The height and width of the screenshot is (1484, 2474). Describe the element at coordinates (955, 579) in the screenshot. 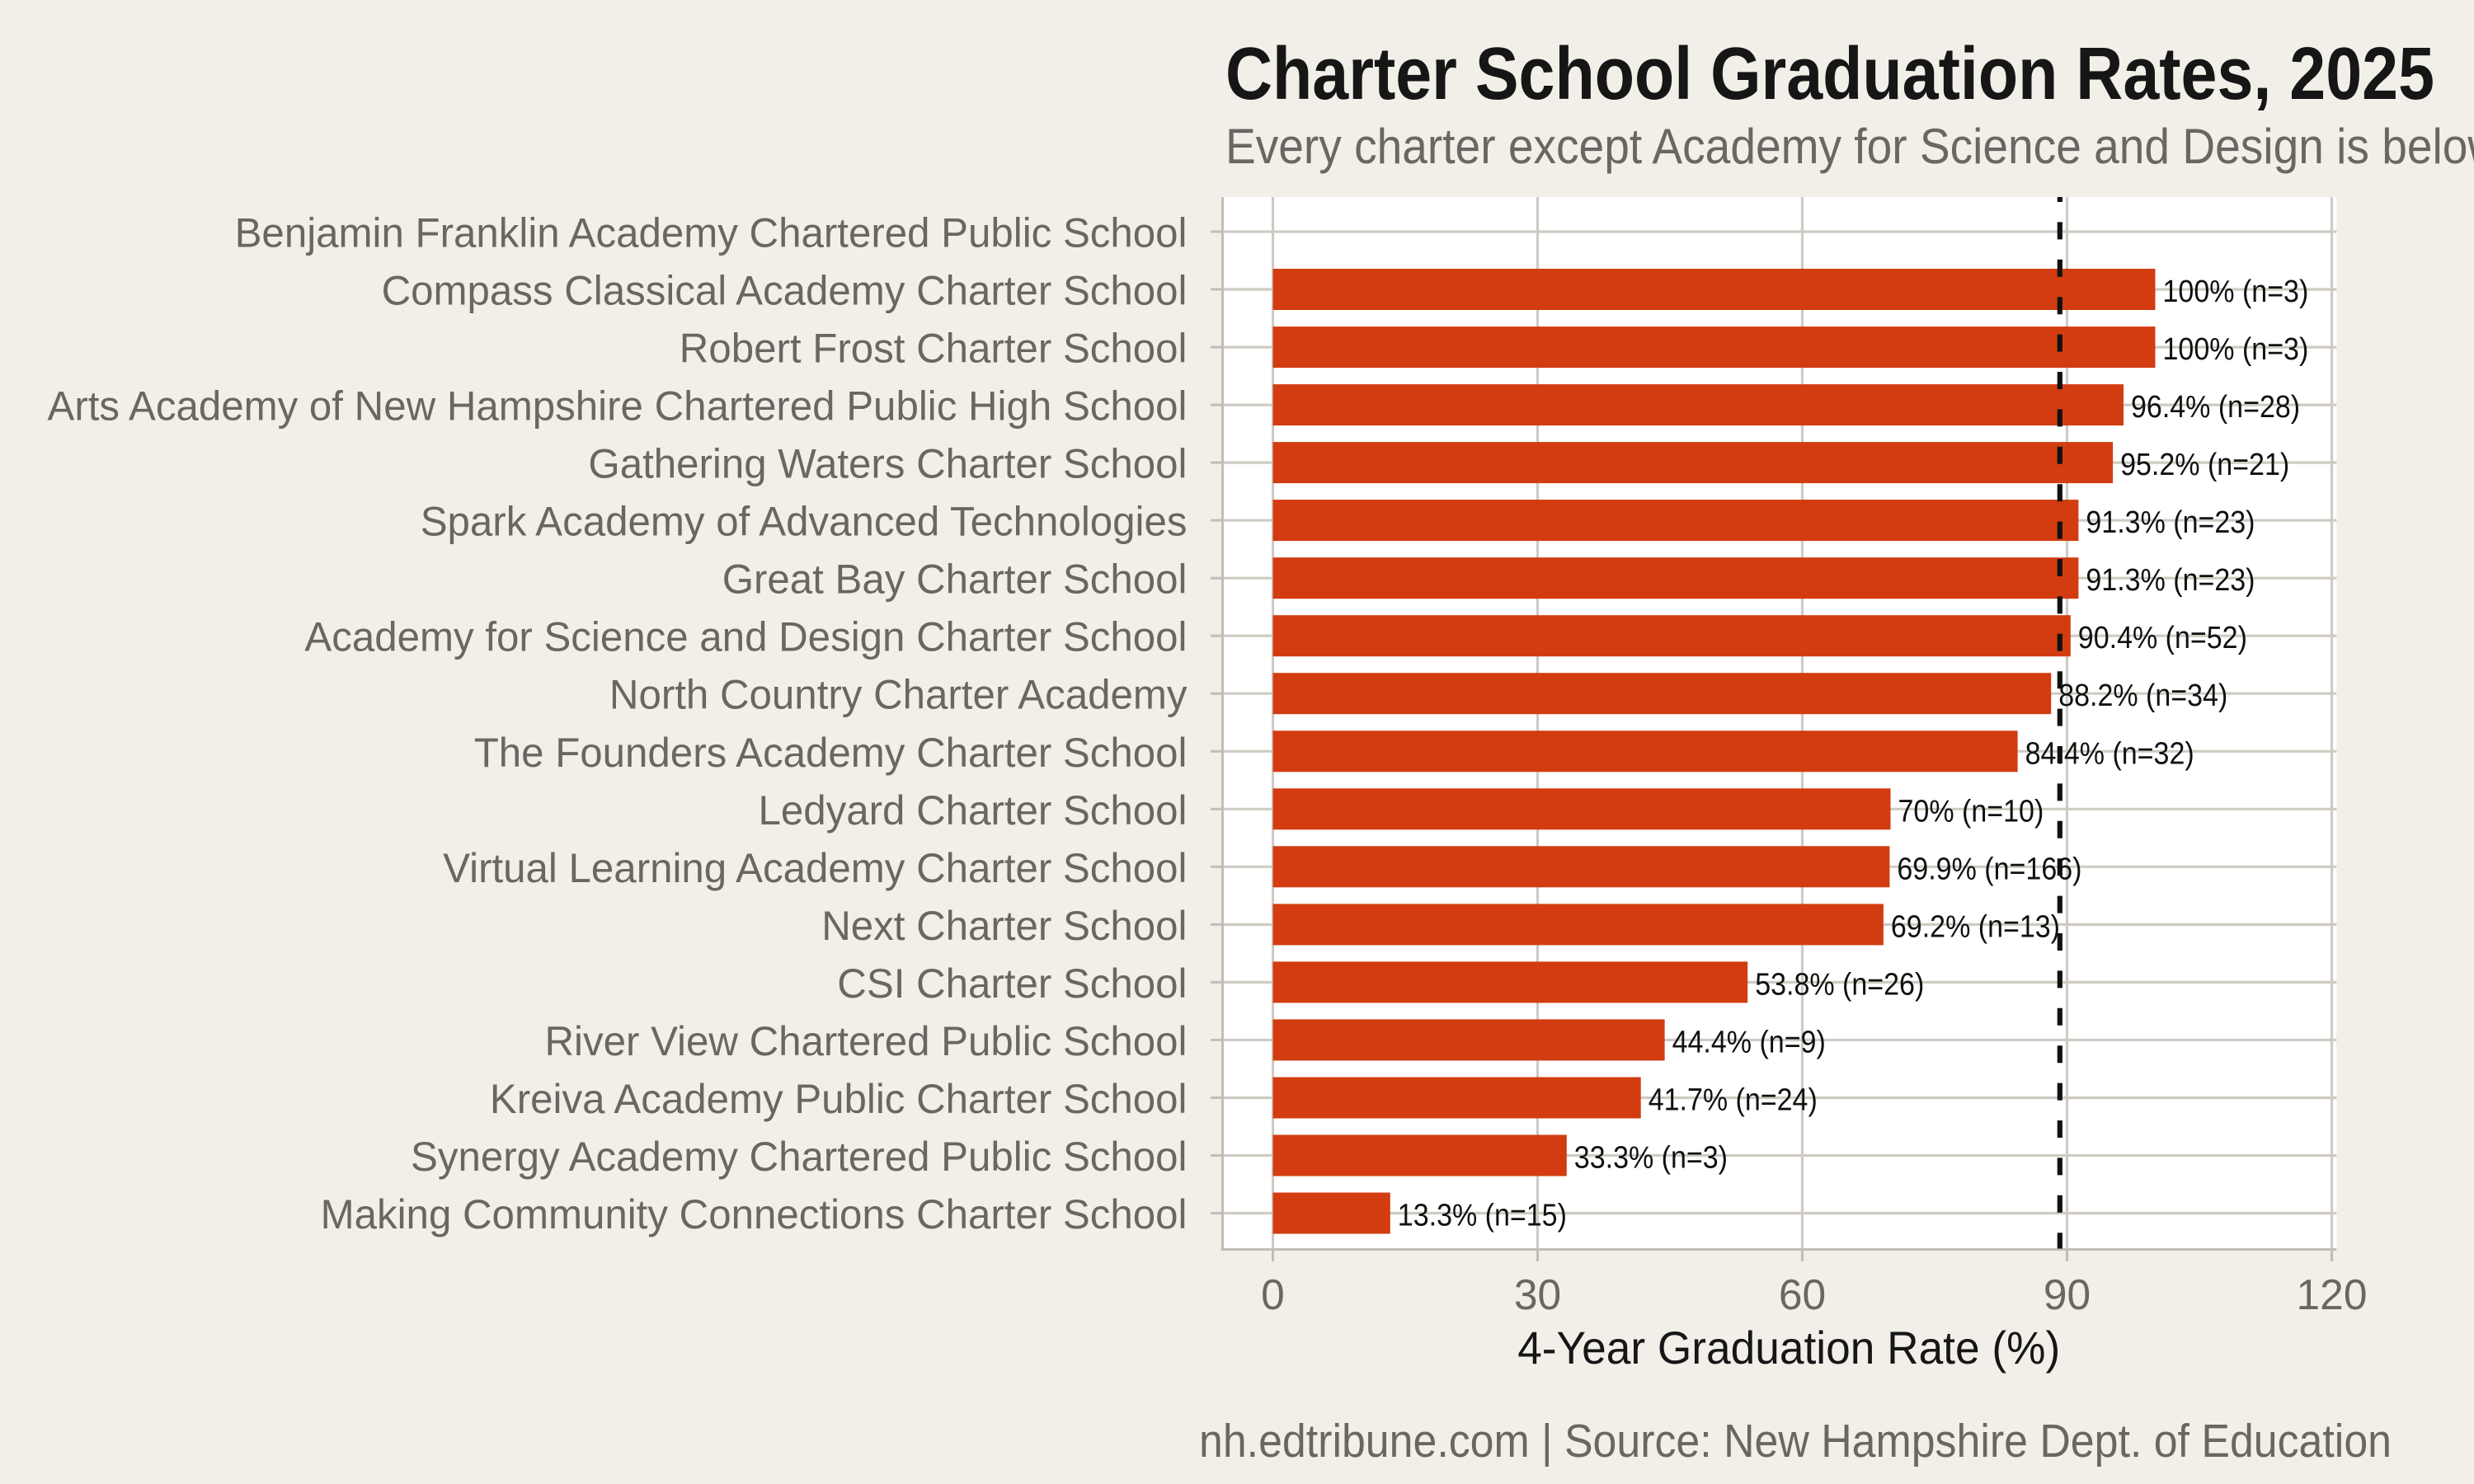

I see `svg-text: Great Bay Charter School` at that location.